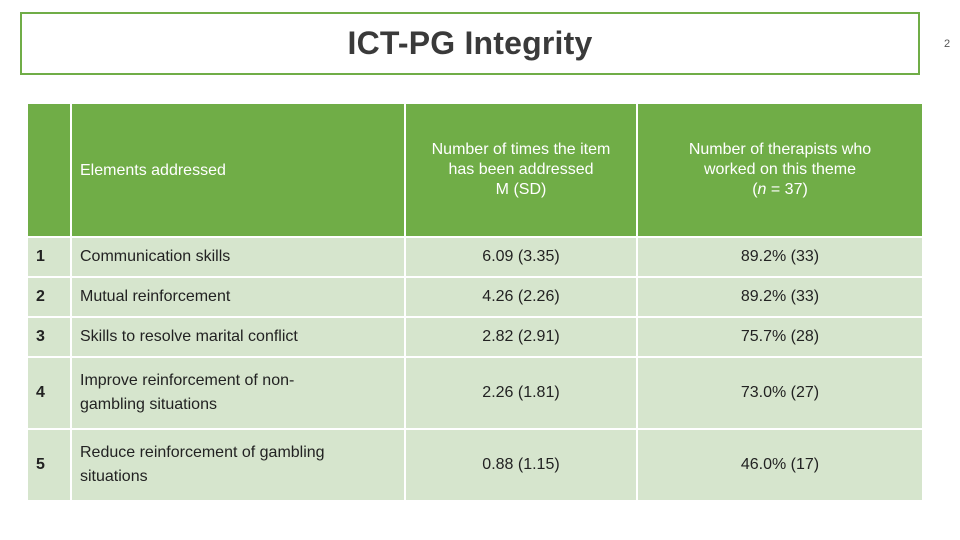  Describe the element at coordinates (49, 170) in the screenshot. I see `header-index` at that location.